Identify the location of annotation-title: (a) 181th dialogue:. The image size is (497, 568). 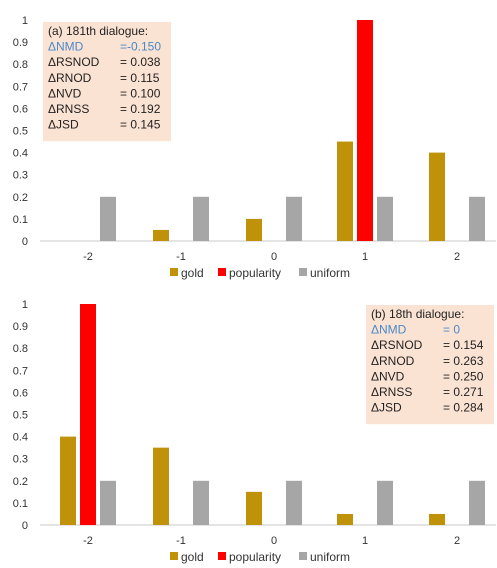
(98, 31).